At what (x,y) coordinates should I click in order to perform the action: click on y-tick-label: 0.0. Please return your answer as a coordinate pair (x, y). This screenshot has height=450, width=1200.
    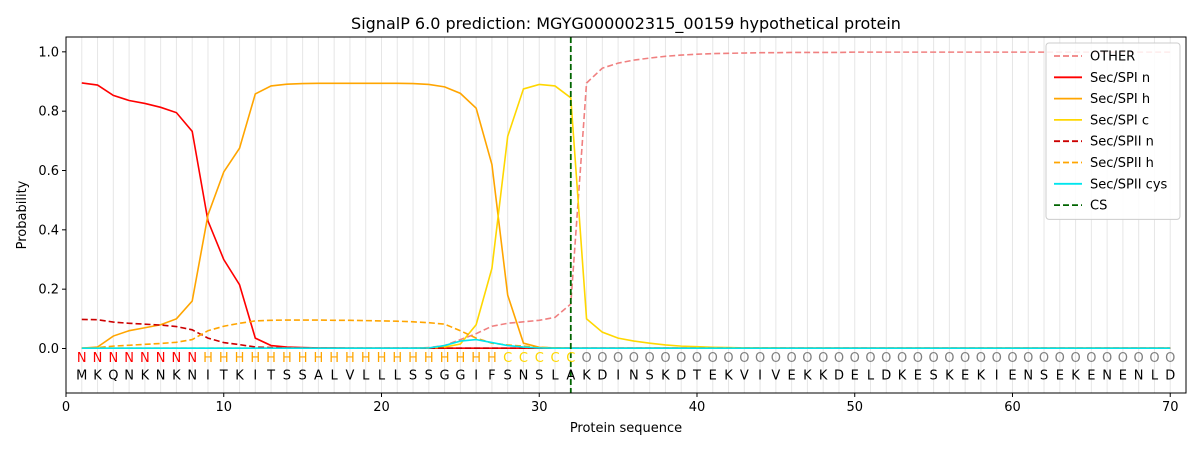
    Looking at the image, I should click on (48, 349).